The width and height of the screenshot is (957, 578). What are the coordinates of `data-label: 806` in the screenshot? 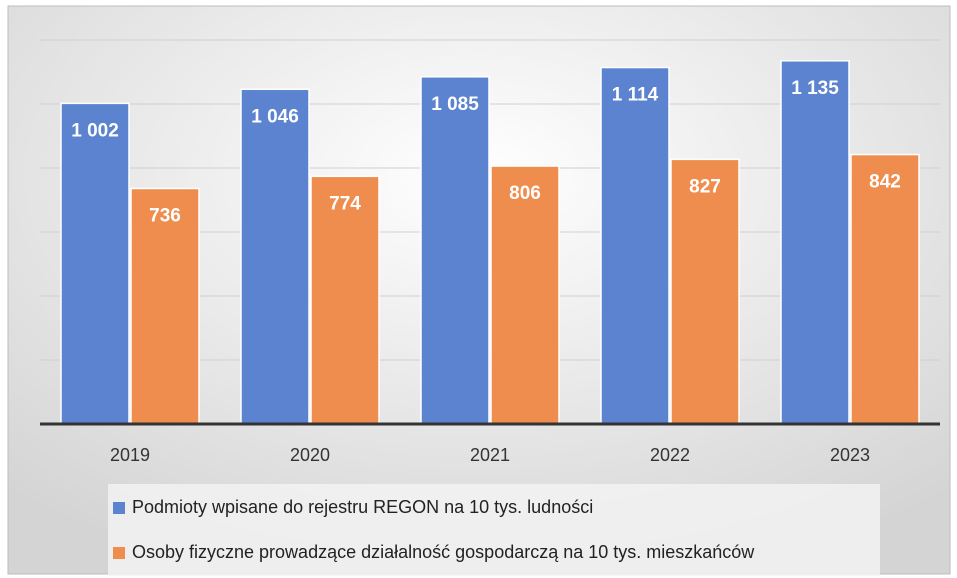 It's located at (525, 193).